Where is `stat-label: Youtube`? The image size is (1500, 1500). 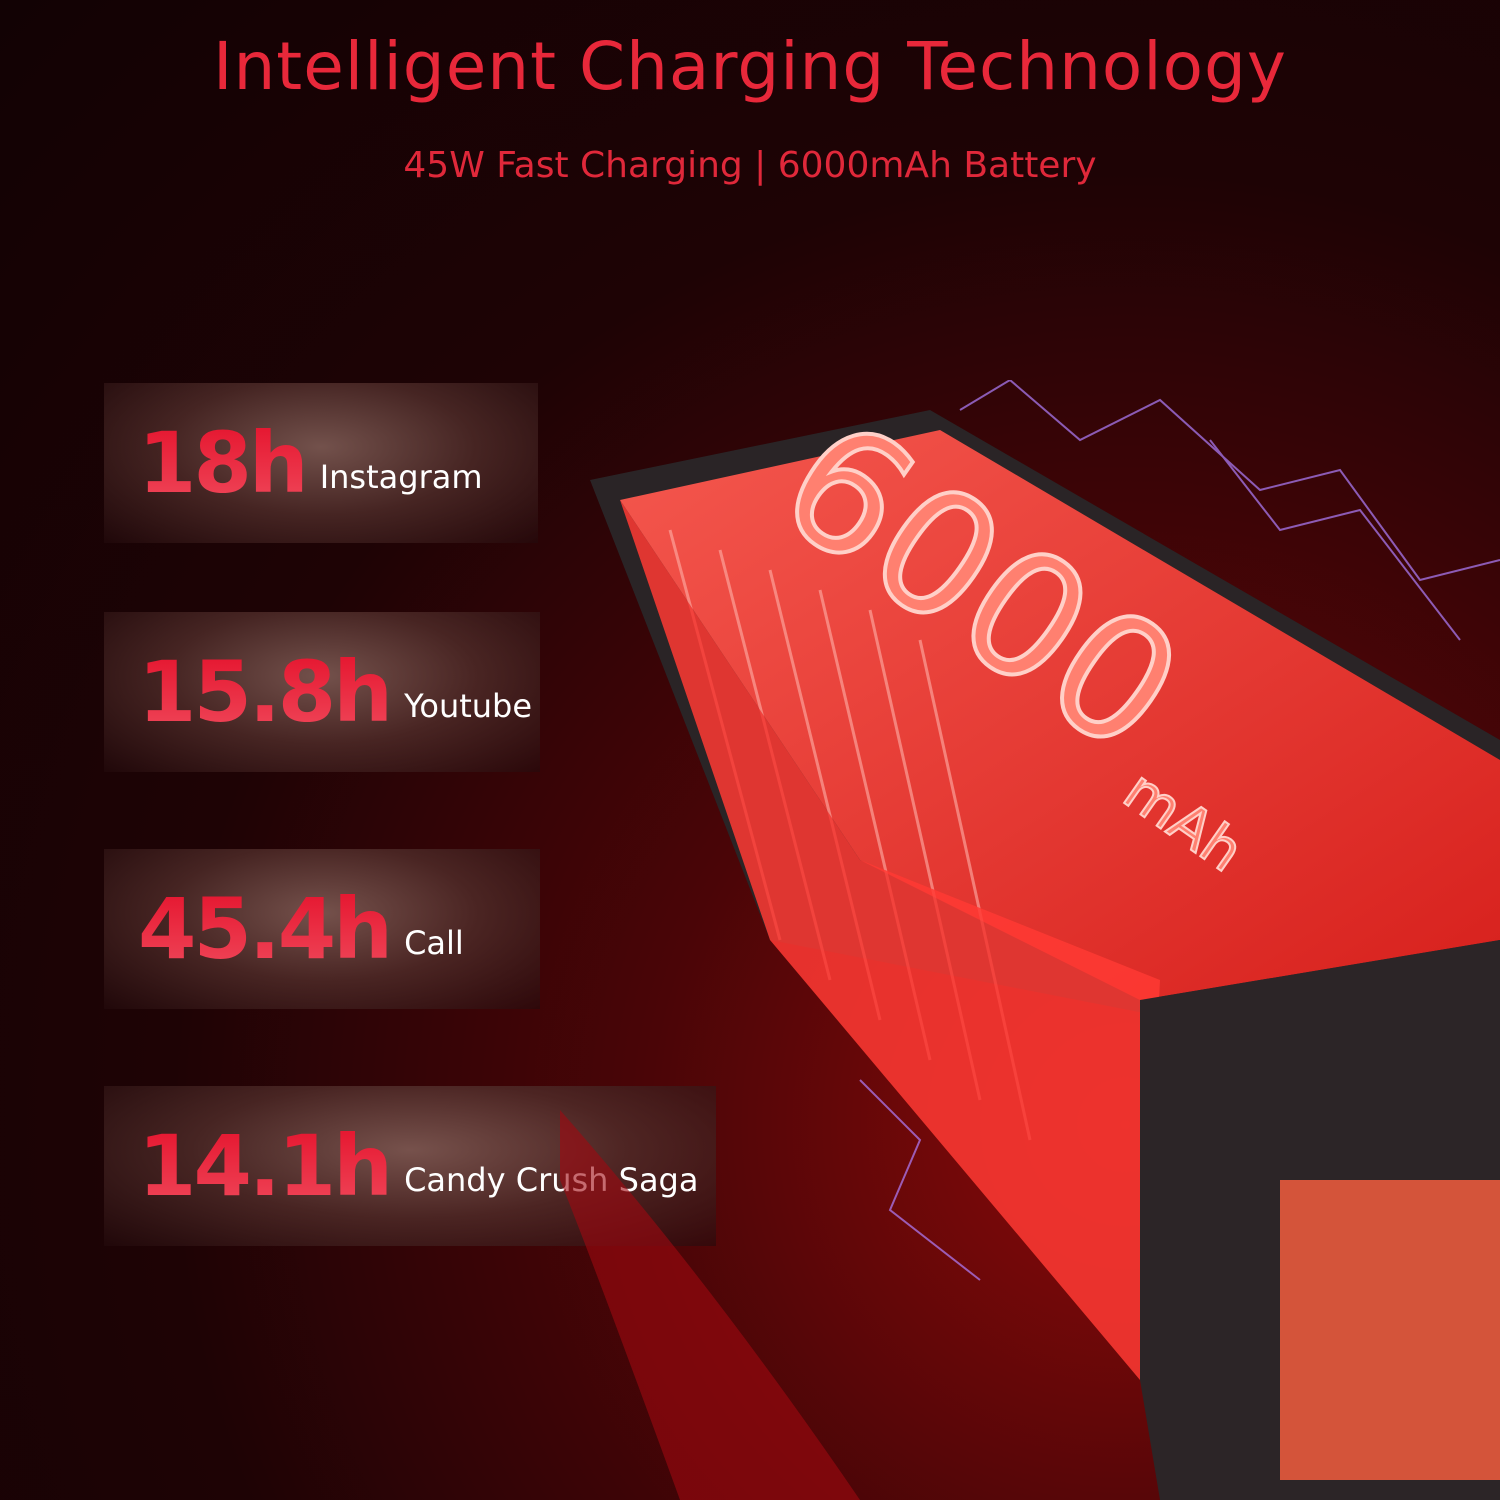
stat-label: Youtube is located at coordinates (468, 706).